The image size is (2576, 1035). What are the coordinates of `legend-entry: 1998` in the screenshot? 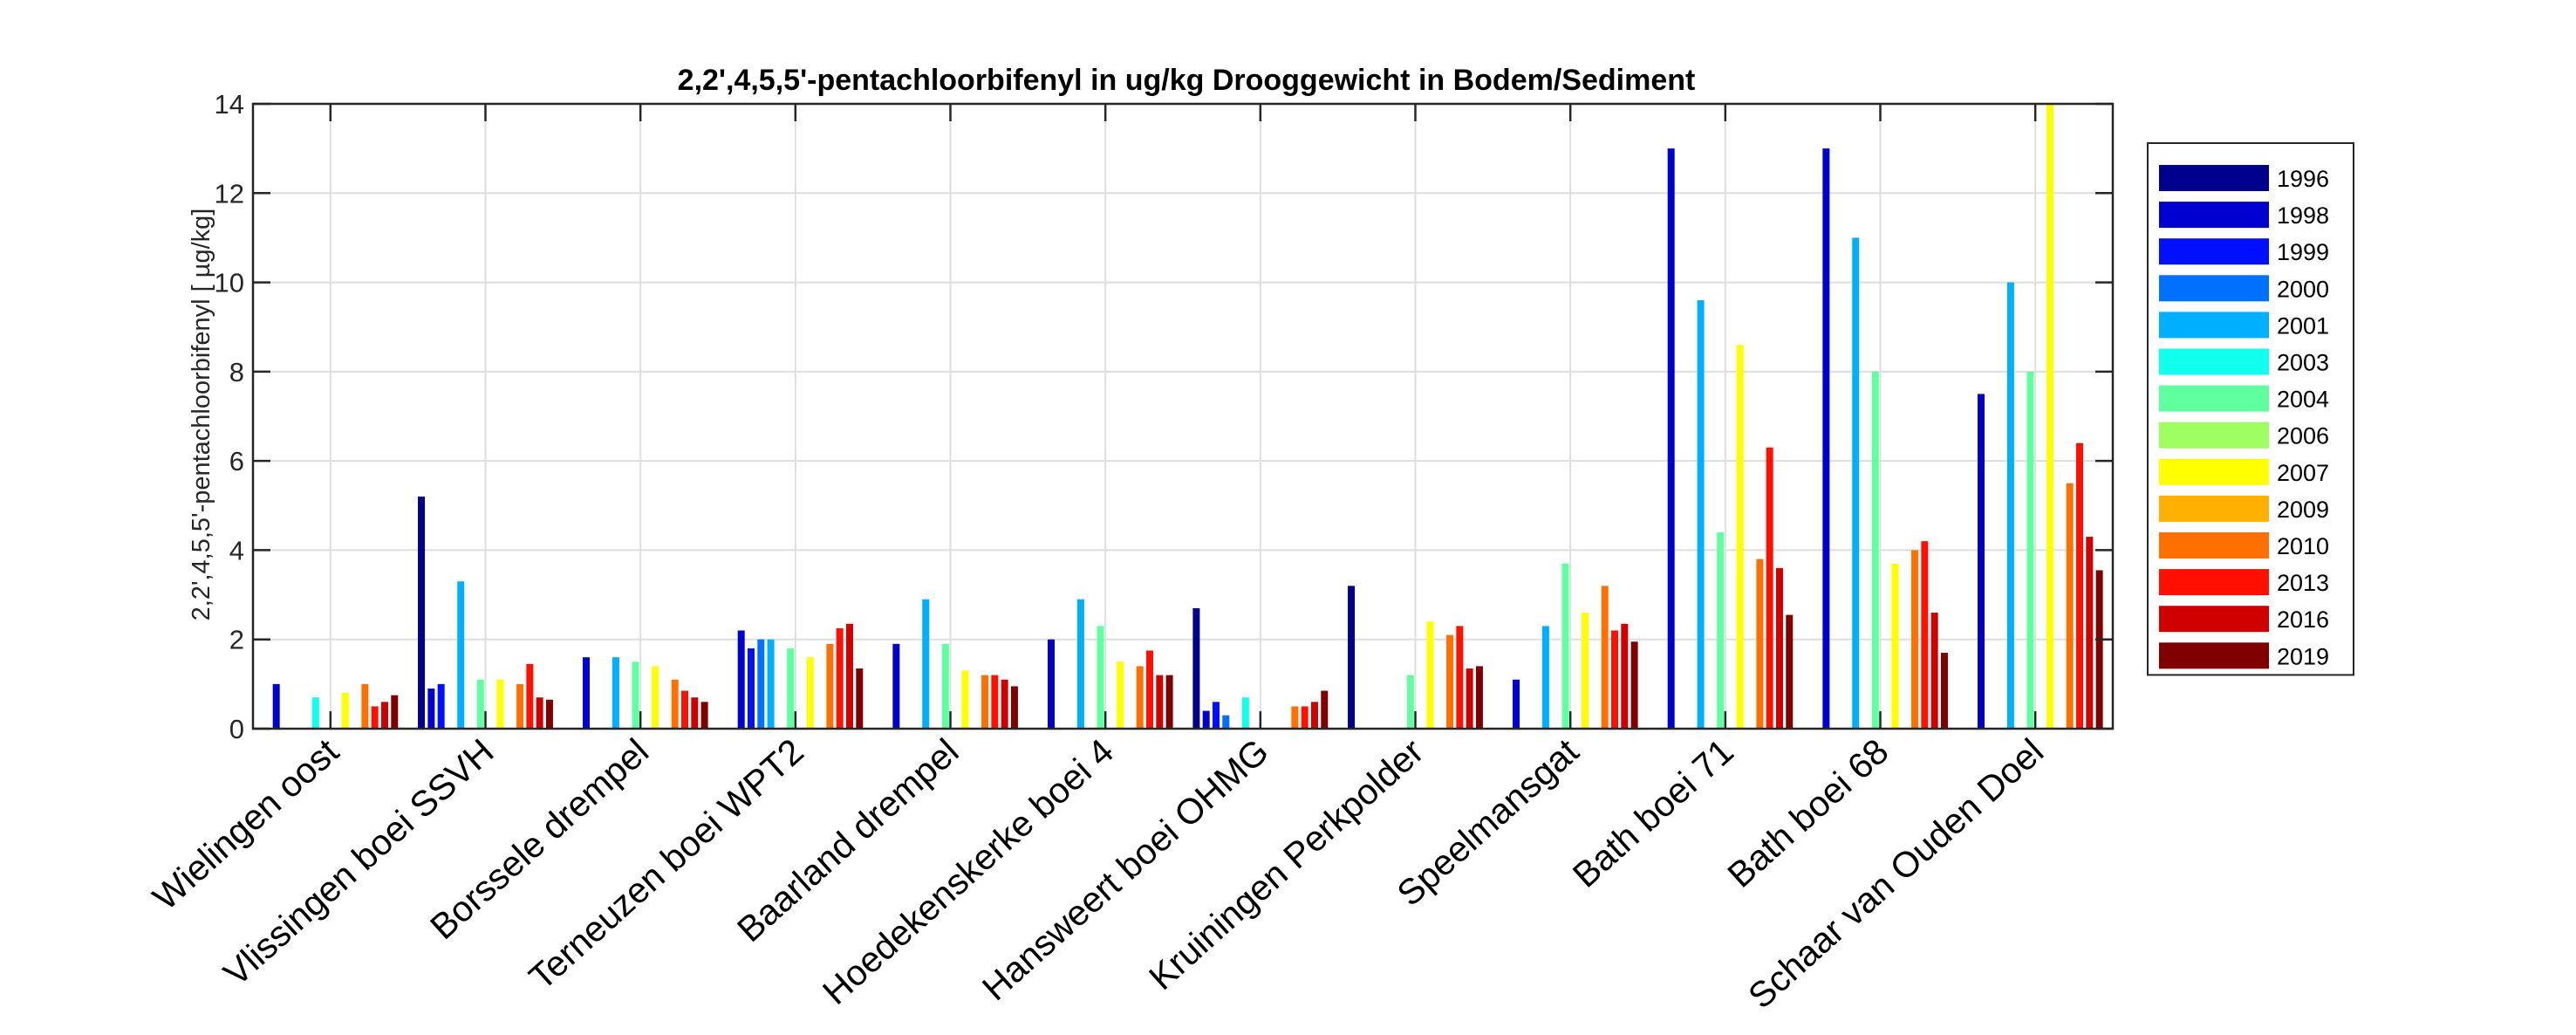 It's located at (2303, 216).